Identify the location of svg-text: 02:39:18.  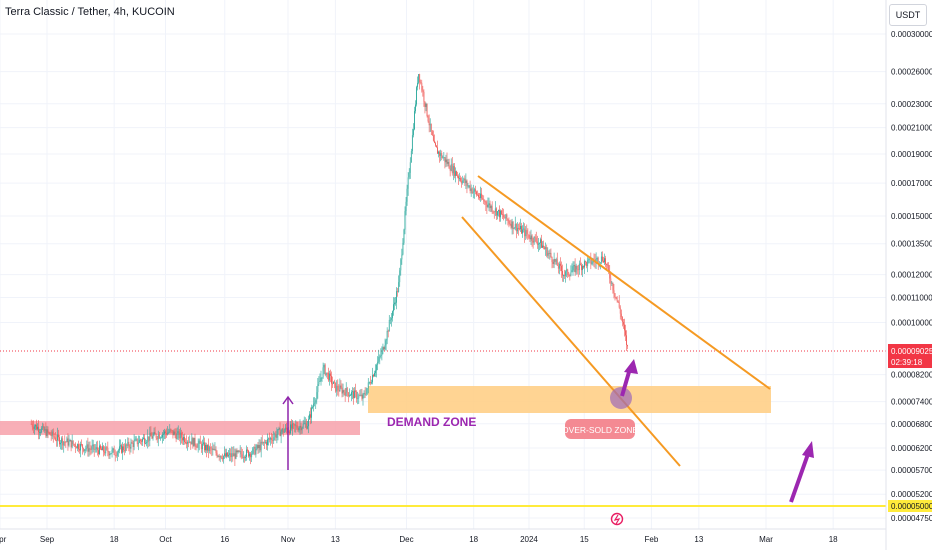
(907, 362).